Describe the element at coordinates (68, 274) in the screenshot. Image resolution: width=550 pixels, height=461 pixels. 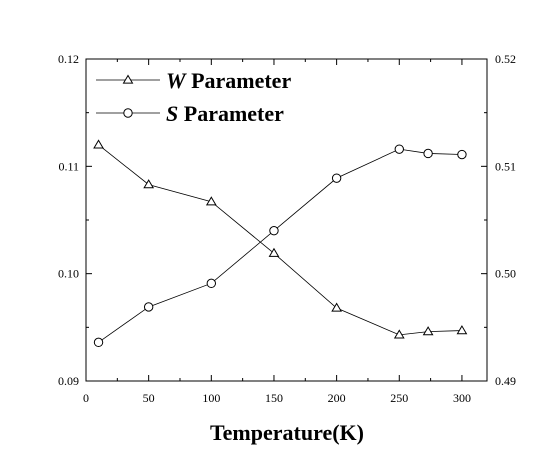
I see `y-tick-label: 0.10` at that location.